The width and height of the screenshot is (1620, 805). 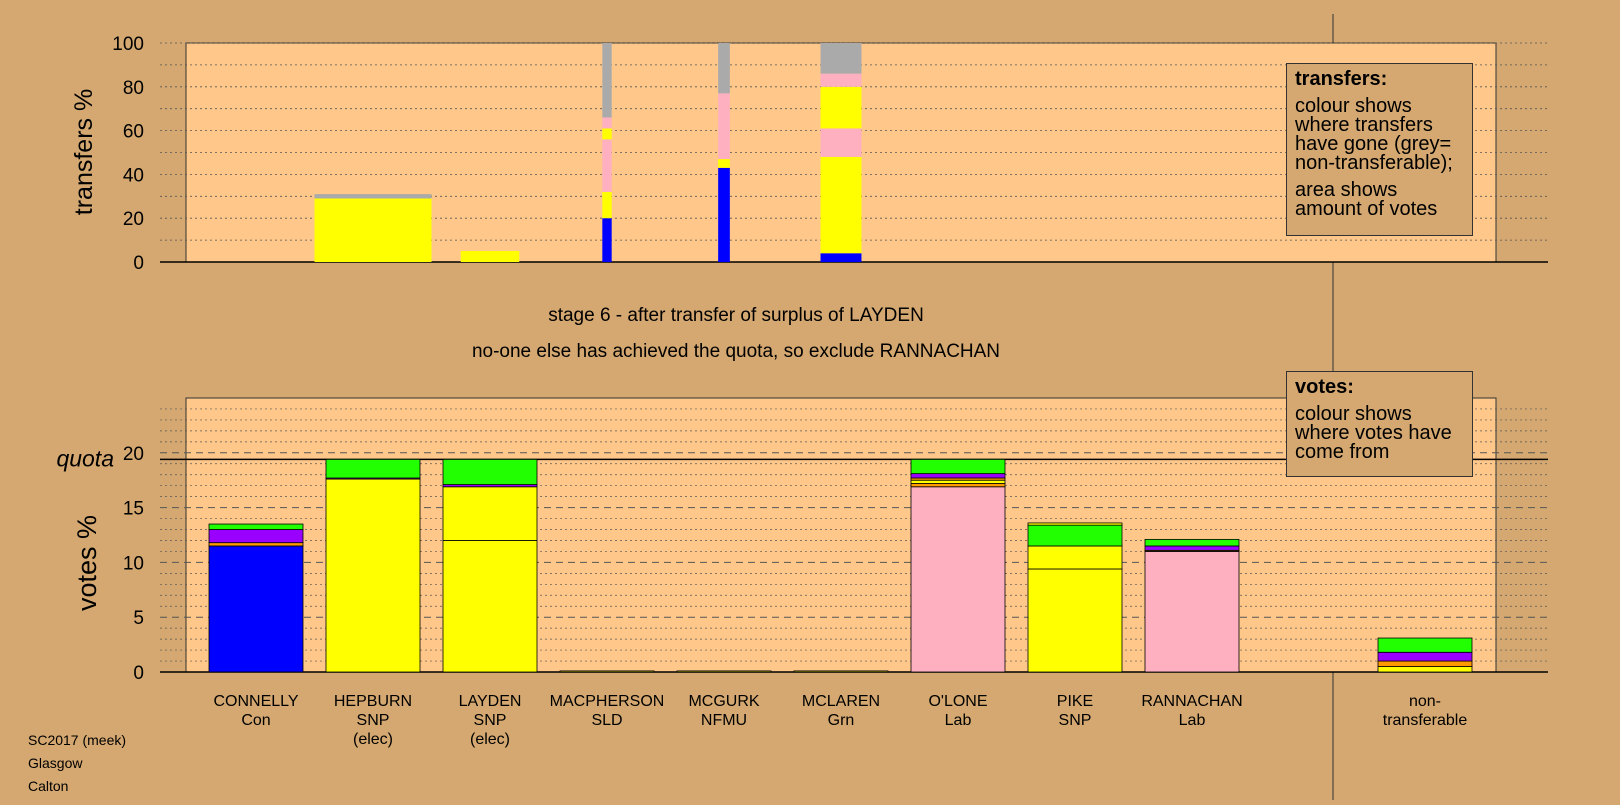 What do you see at coordinates (133, 219) in the screenshot?
I see `transfers-y-tick-label: 20` at bounding box center [133, 219].